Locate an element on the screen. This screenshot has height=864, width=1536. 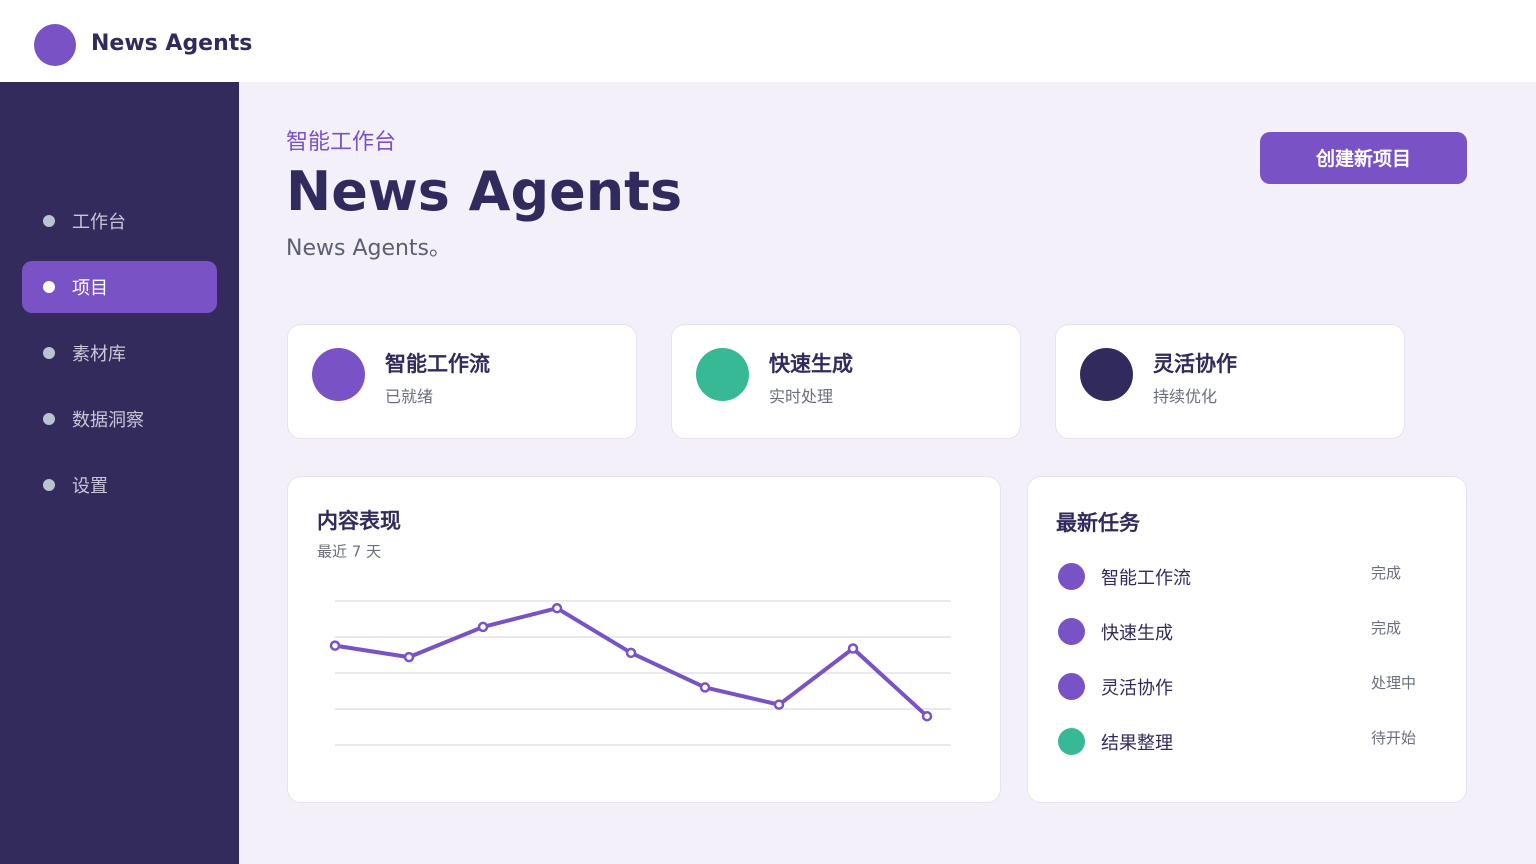
nav-item: 素材库 is located at coordinates (119, 353).